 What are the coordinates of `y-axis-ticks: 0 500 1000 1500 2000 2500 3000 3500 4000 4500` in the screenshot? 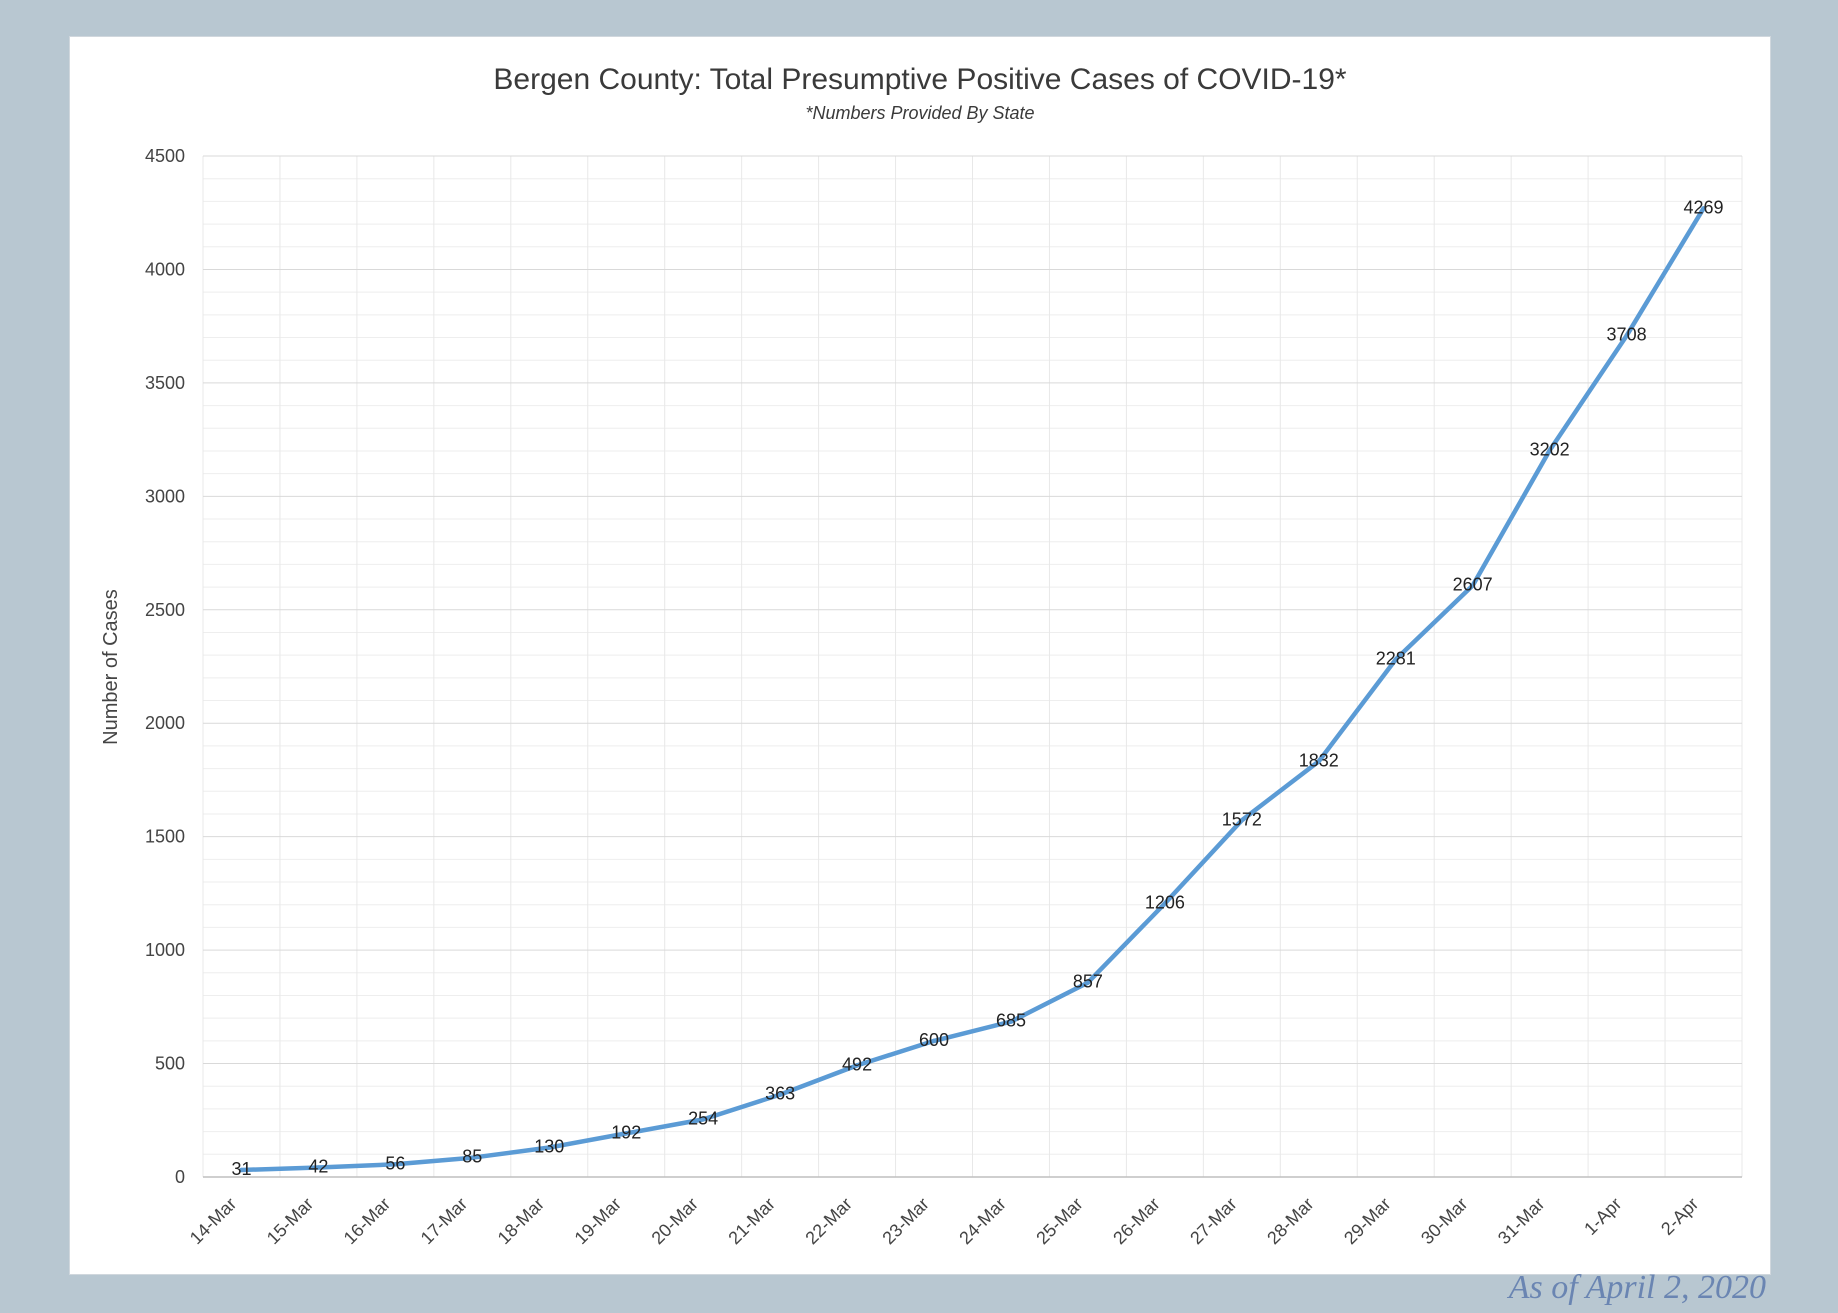 It's located at (165, 666).